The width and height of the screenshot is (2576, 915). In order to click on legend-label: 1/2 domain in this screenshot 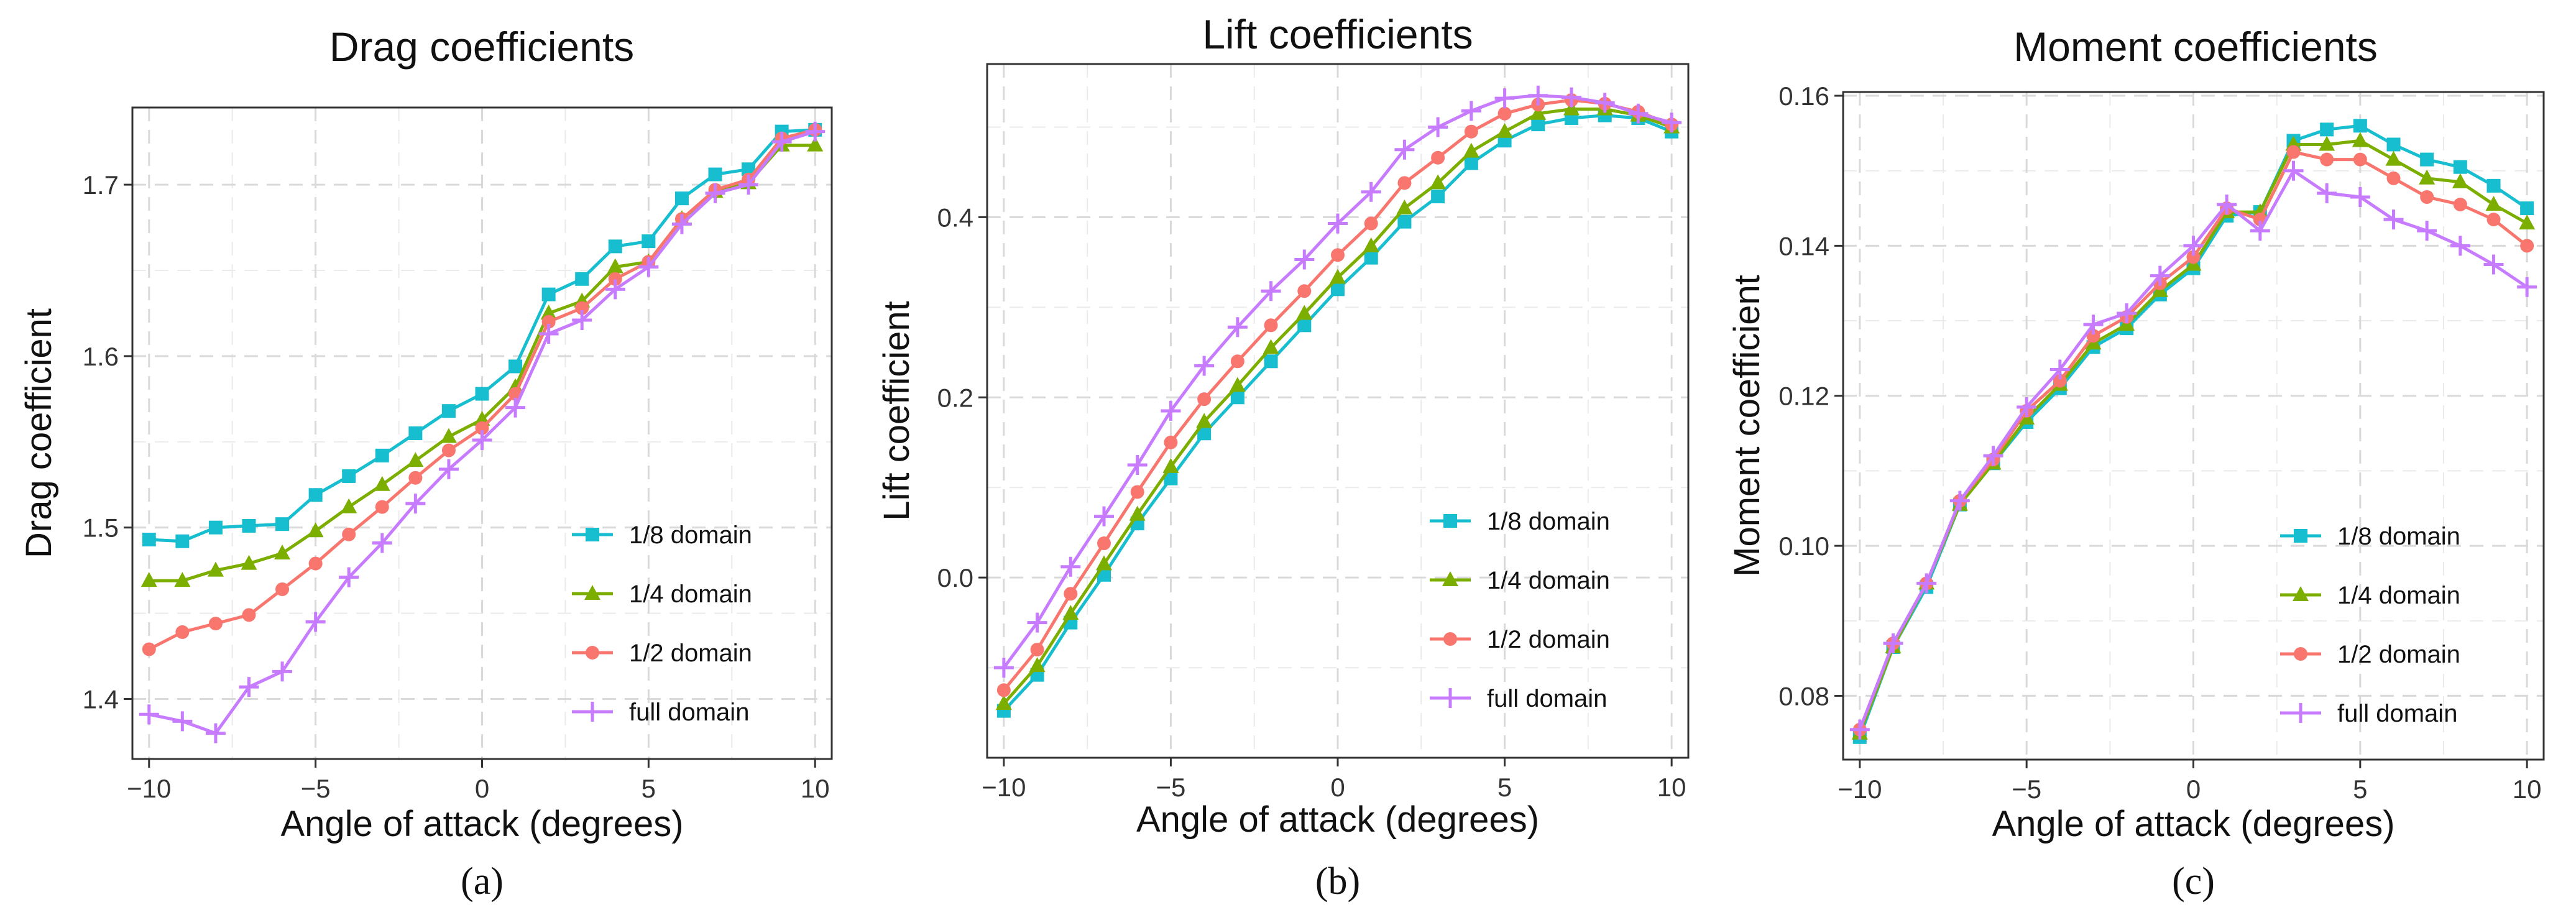, I will do `click(690, 653)`.